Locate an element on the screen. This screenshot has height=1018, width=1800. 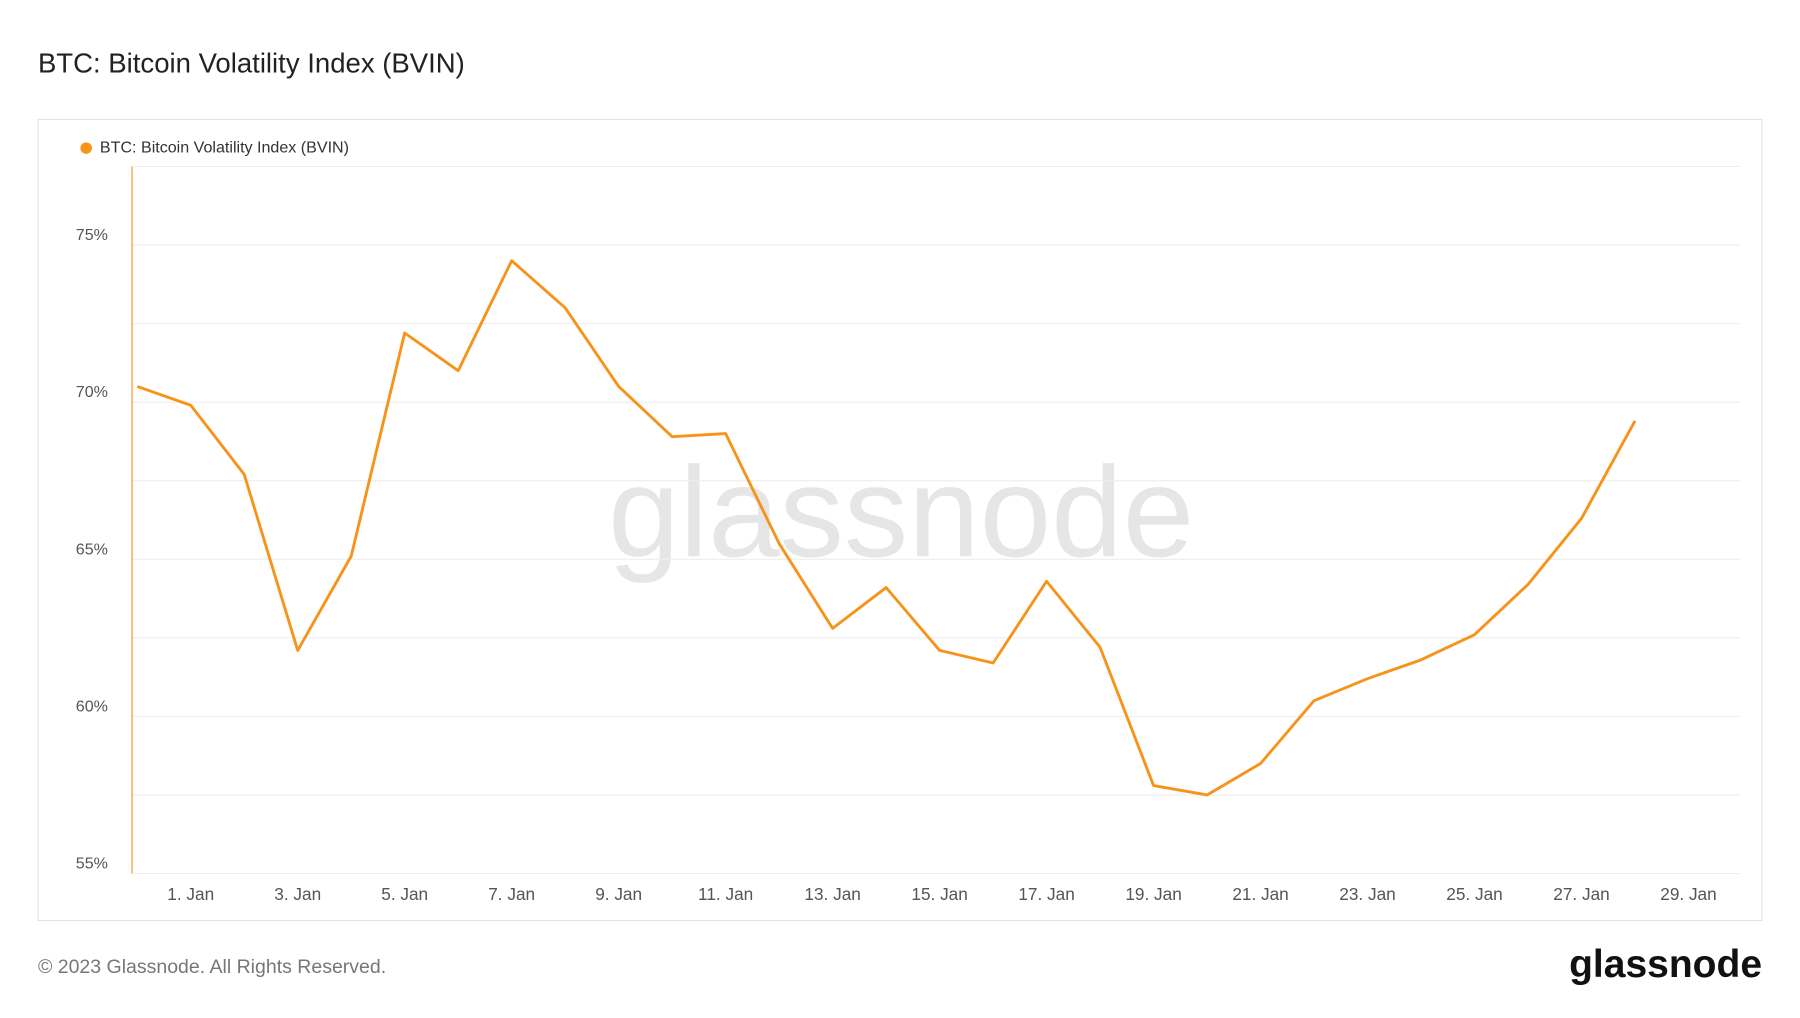
x-tick-label: 29. Jan is located at coordinates (1688, 894).